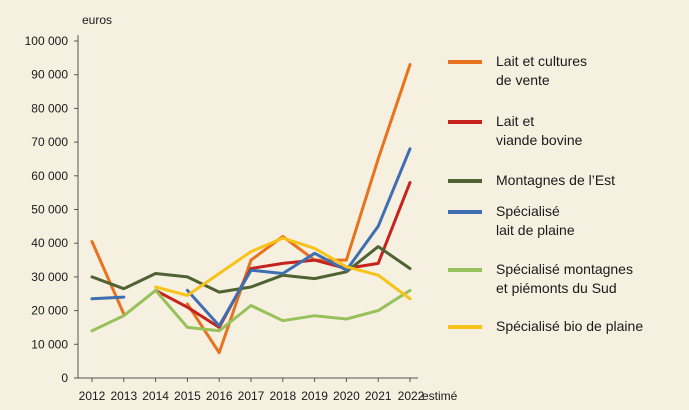  What do you see at coordinates (251, 396) in the screenshot?
I see `x-tick-label: 2017` at bounding box center [251, 396].